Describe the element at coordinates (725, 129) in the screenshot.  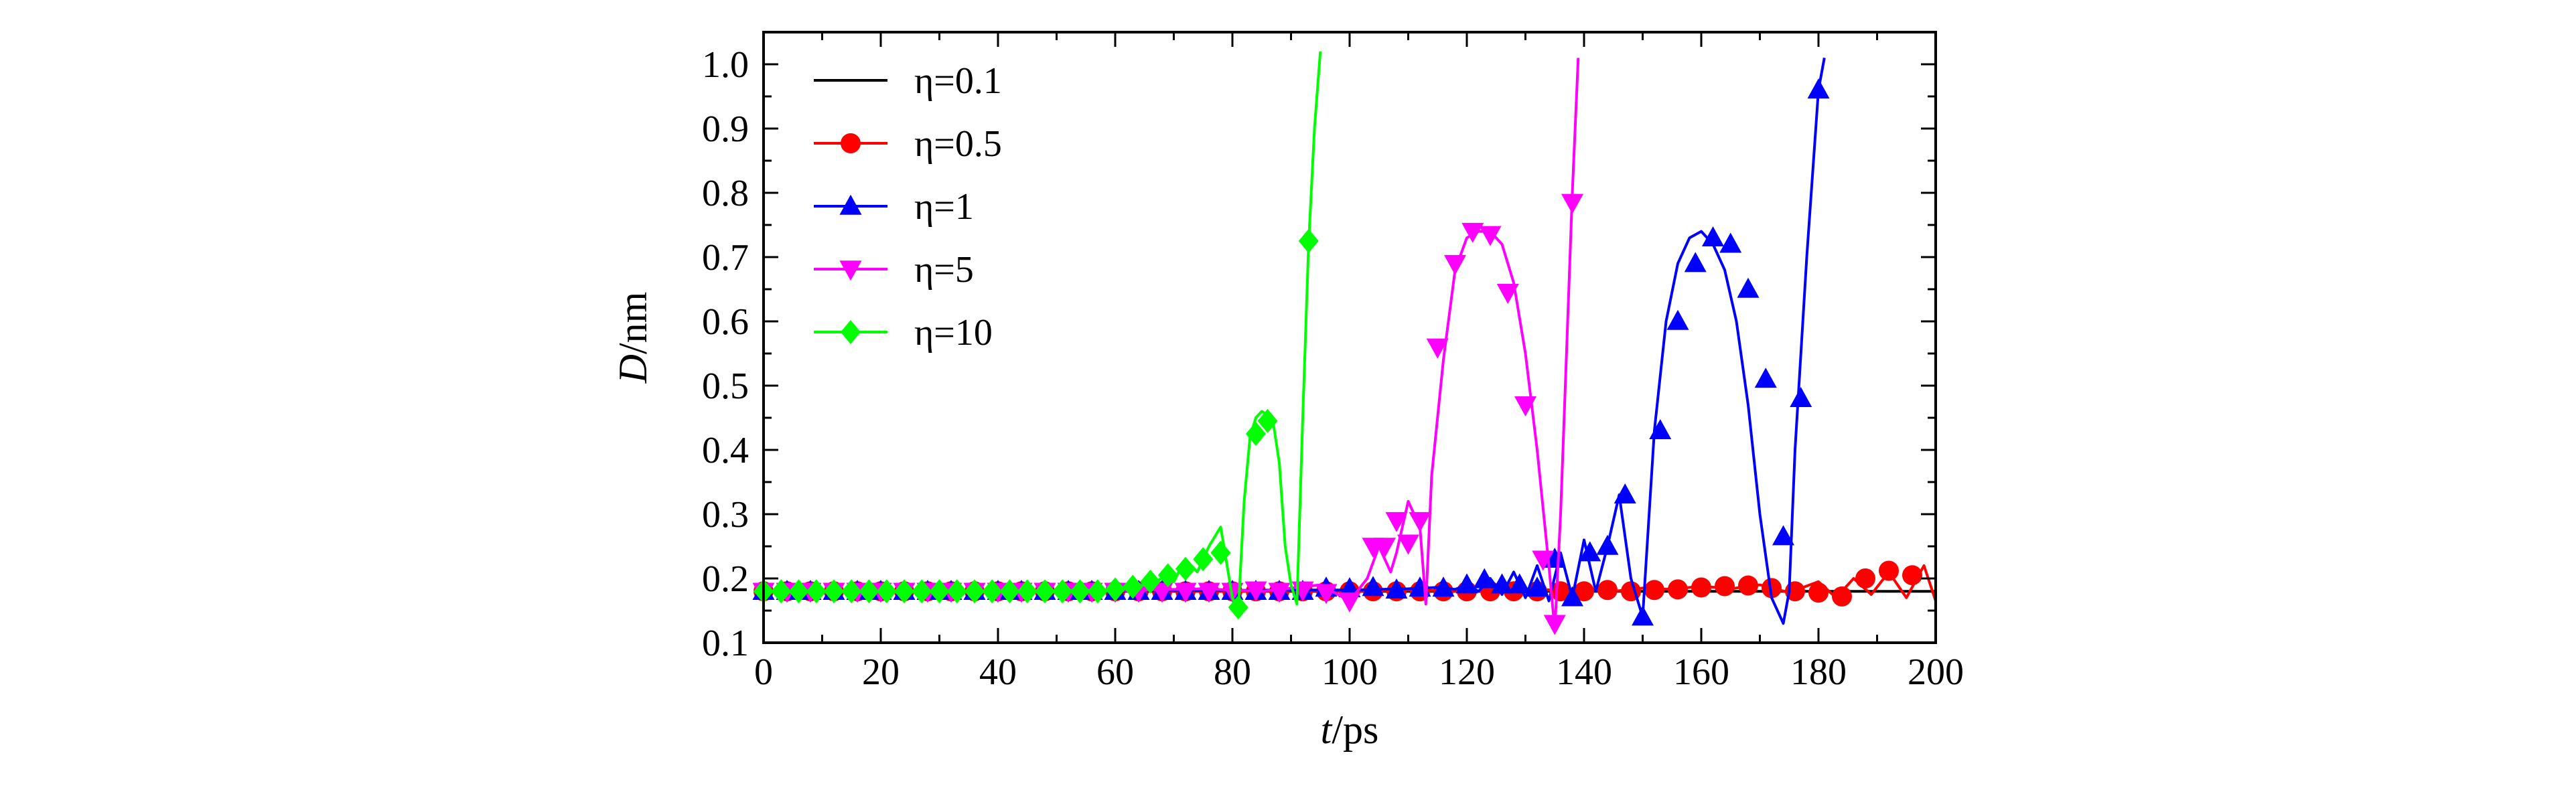
I see `y-tick-label: 0.9` at that location.